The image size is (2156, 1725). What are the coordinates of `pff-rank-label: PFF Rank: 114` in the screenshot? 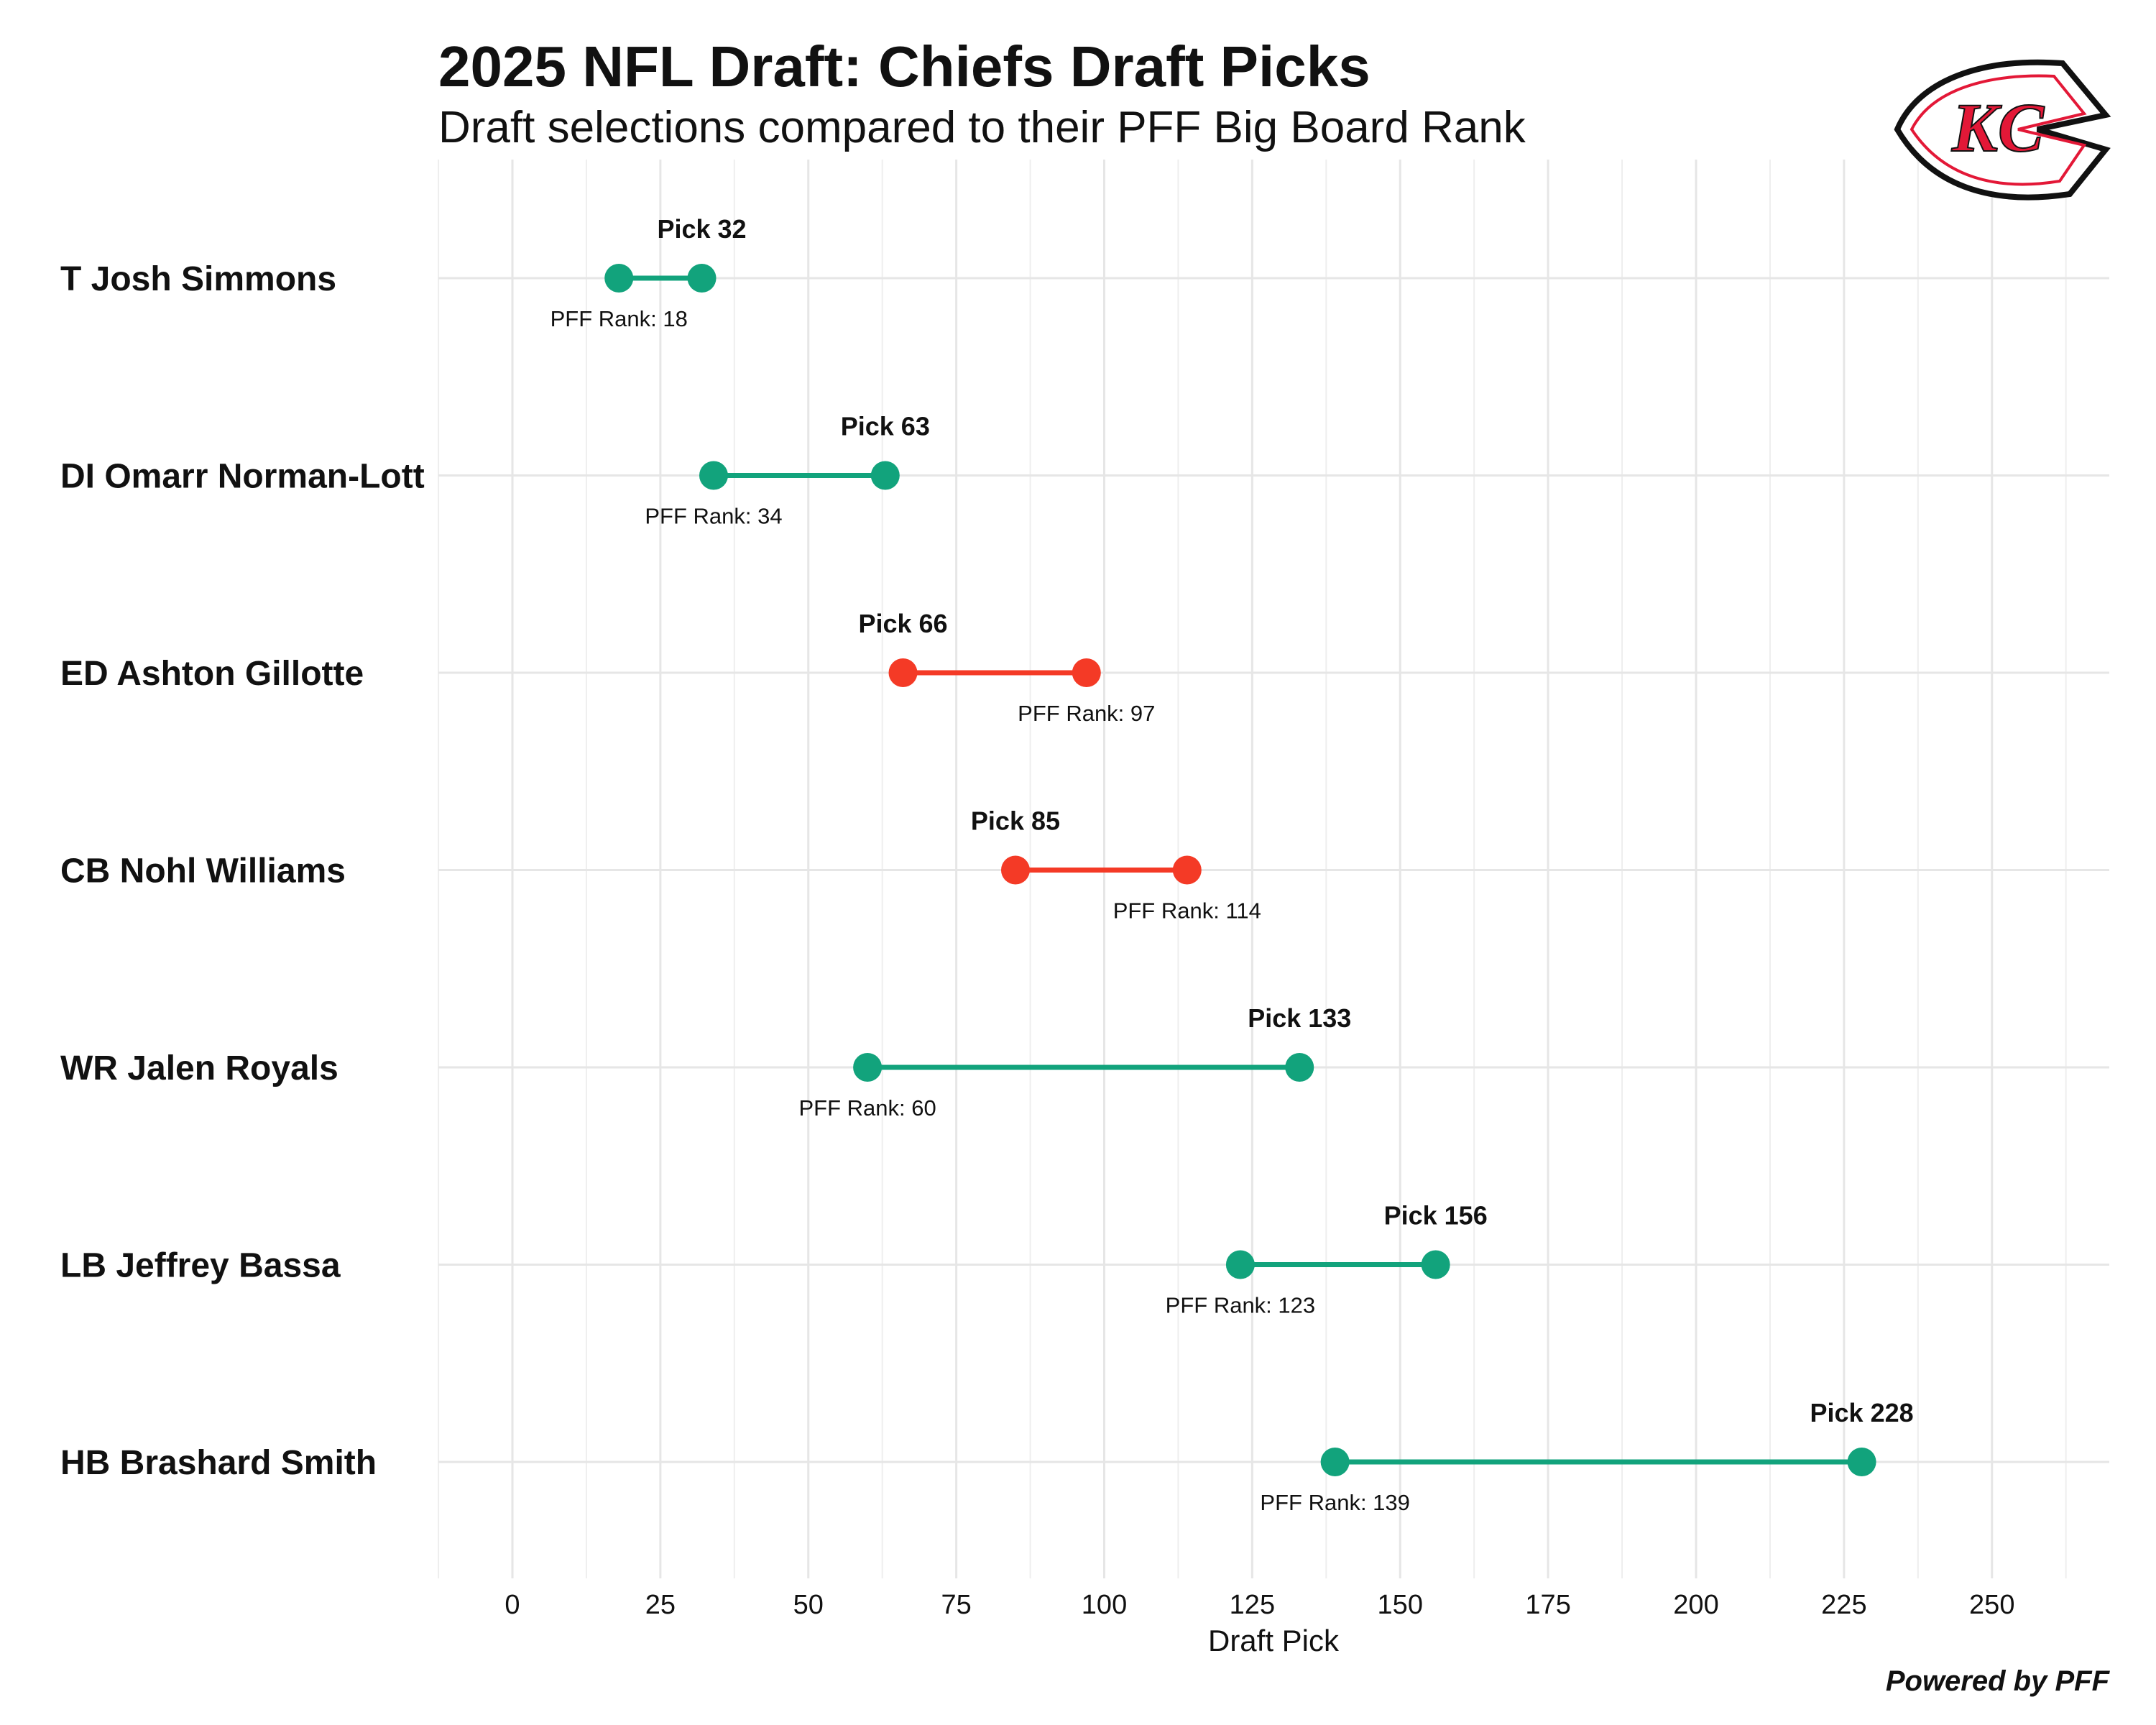 It's located at (1187, 911).